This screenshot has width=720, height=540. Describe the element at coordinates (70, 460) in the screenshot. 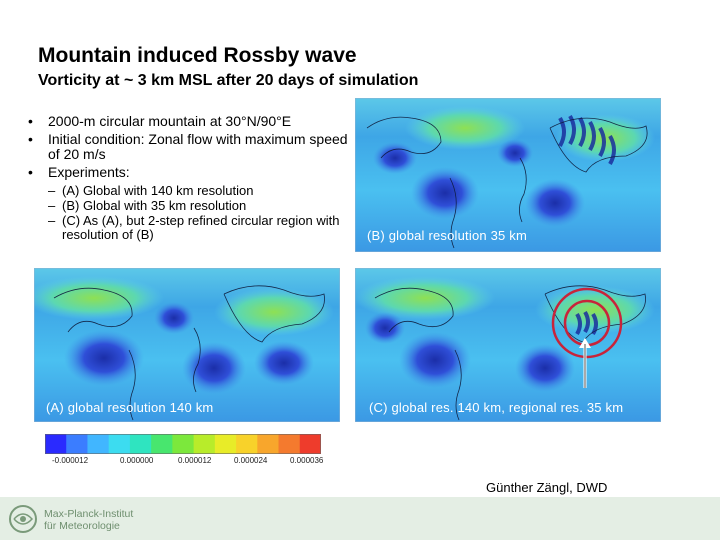

I see `colorbar-tick-1: -0.000012` at that location.